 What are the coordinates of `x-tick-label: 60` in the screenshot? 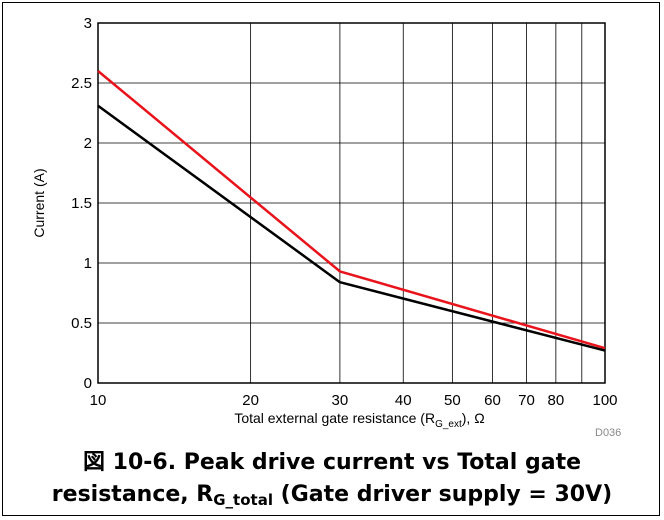 It's located at (492, 400).